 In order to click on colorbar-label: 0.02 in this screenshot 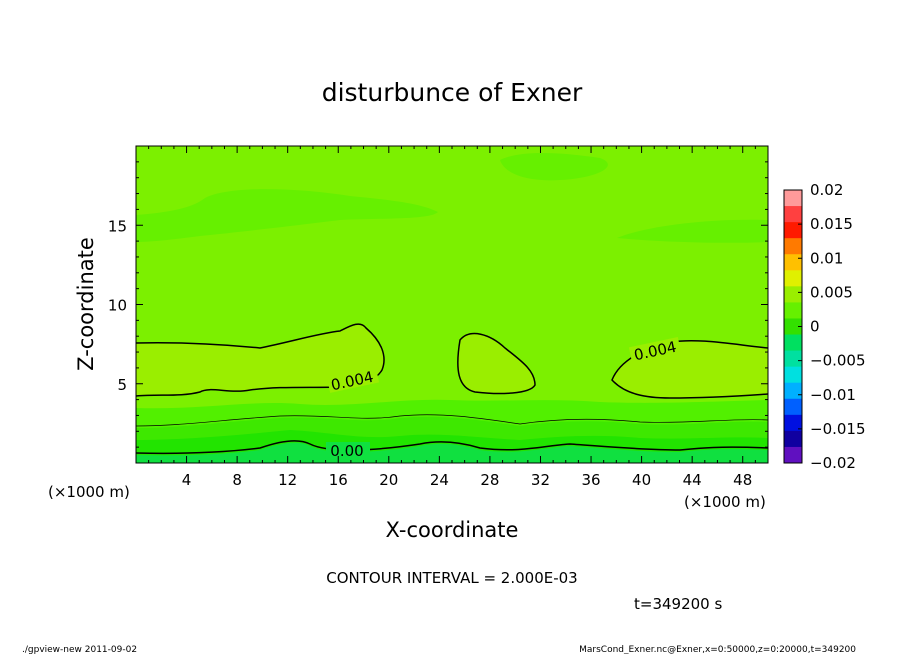, I will do `click(826, 190)`.